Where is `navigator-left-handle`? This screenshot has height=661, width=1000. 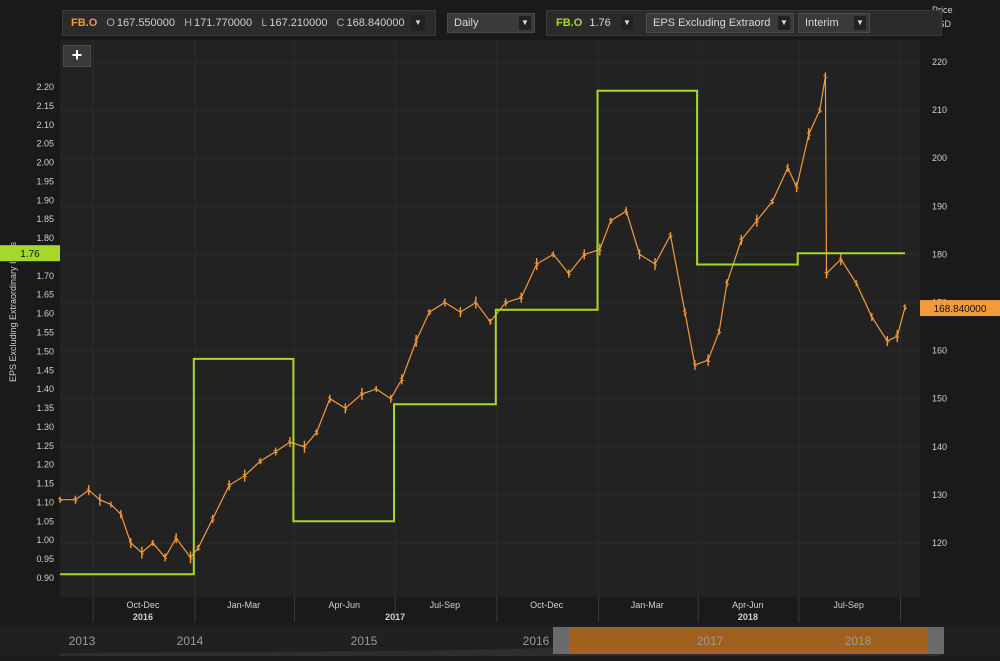 navigator-left-handle is located at coordinates (561, 640).